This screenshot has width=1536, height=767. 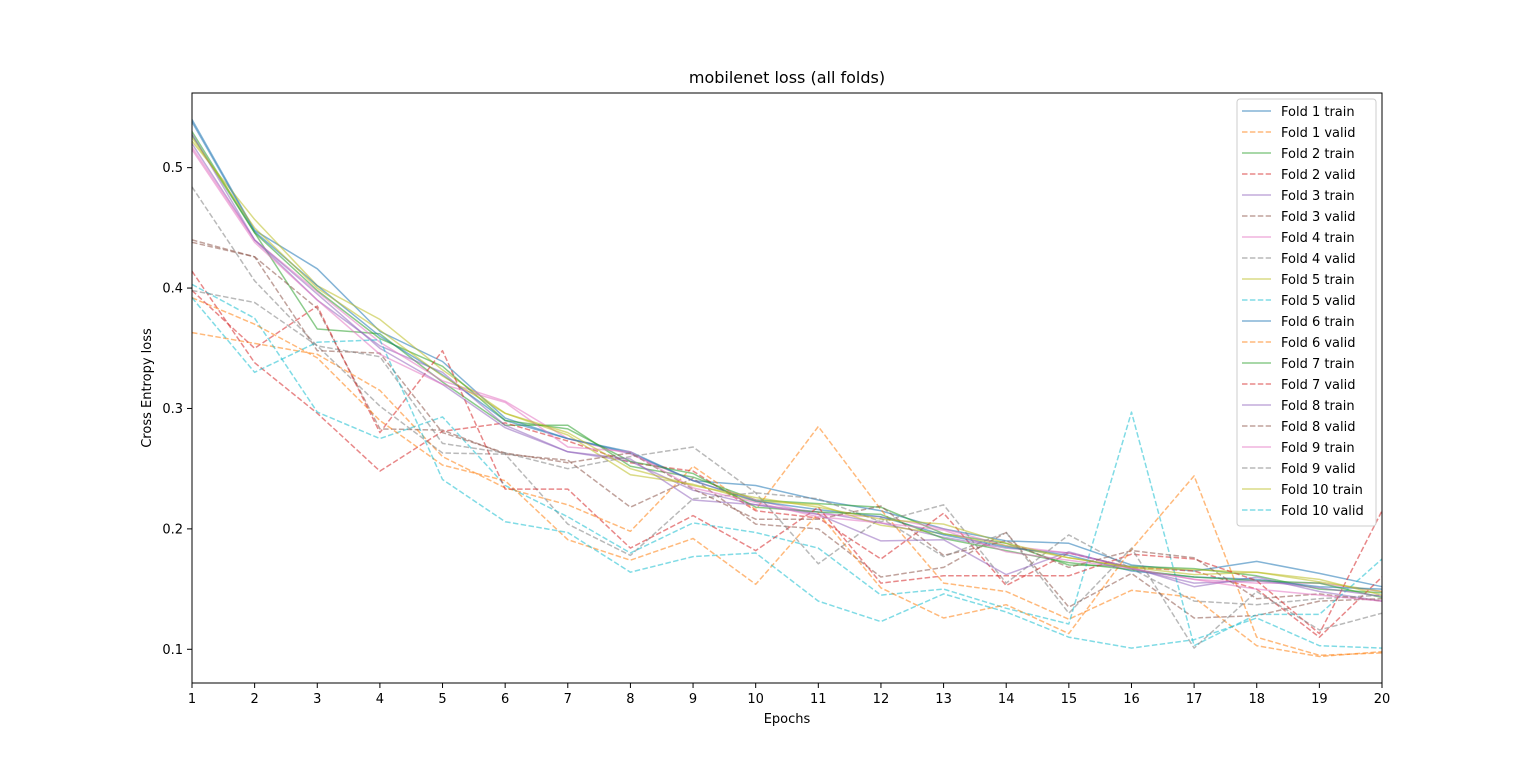 What do you see at coordinates (1322, 511) in the screenshot?
I see `legend-label: Fold 10 valid` at bounding box center [1322, 511].